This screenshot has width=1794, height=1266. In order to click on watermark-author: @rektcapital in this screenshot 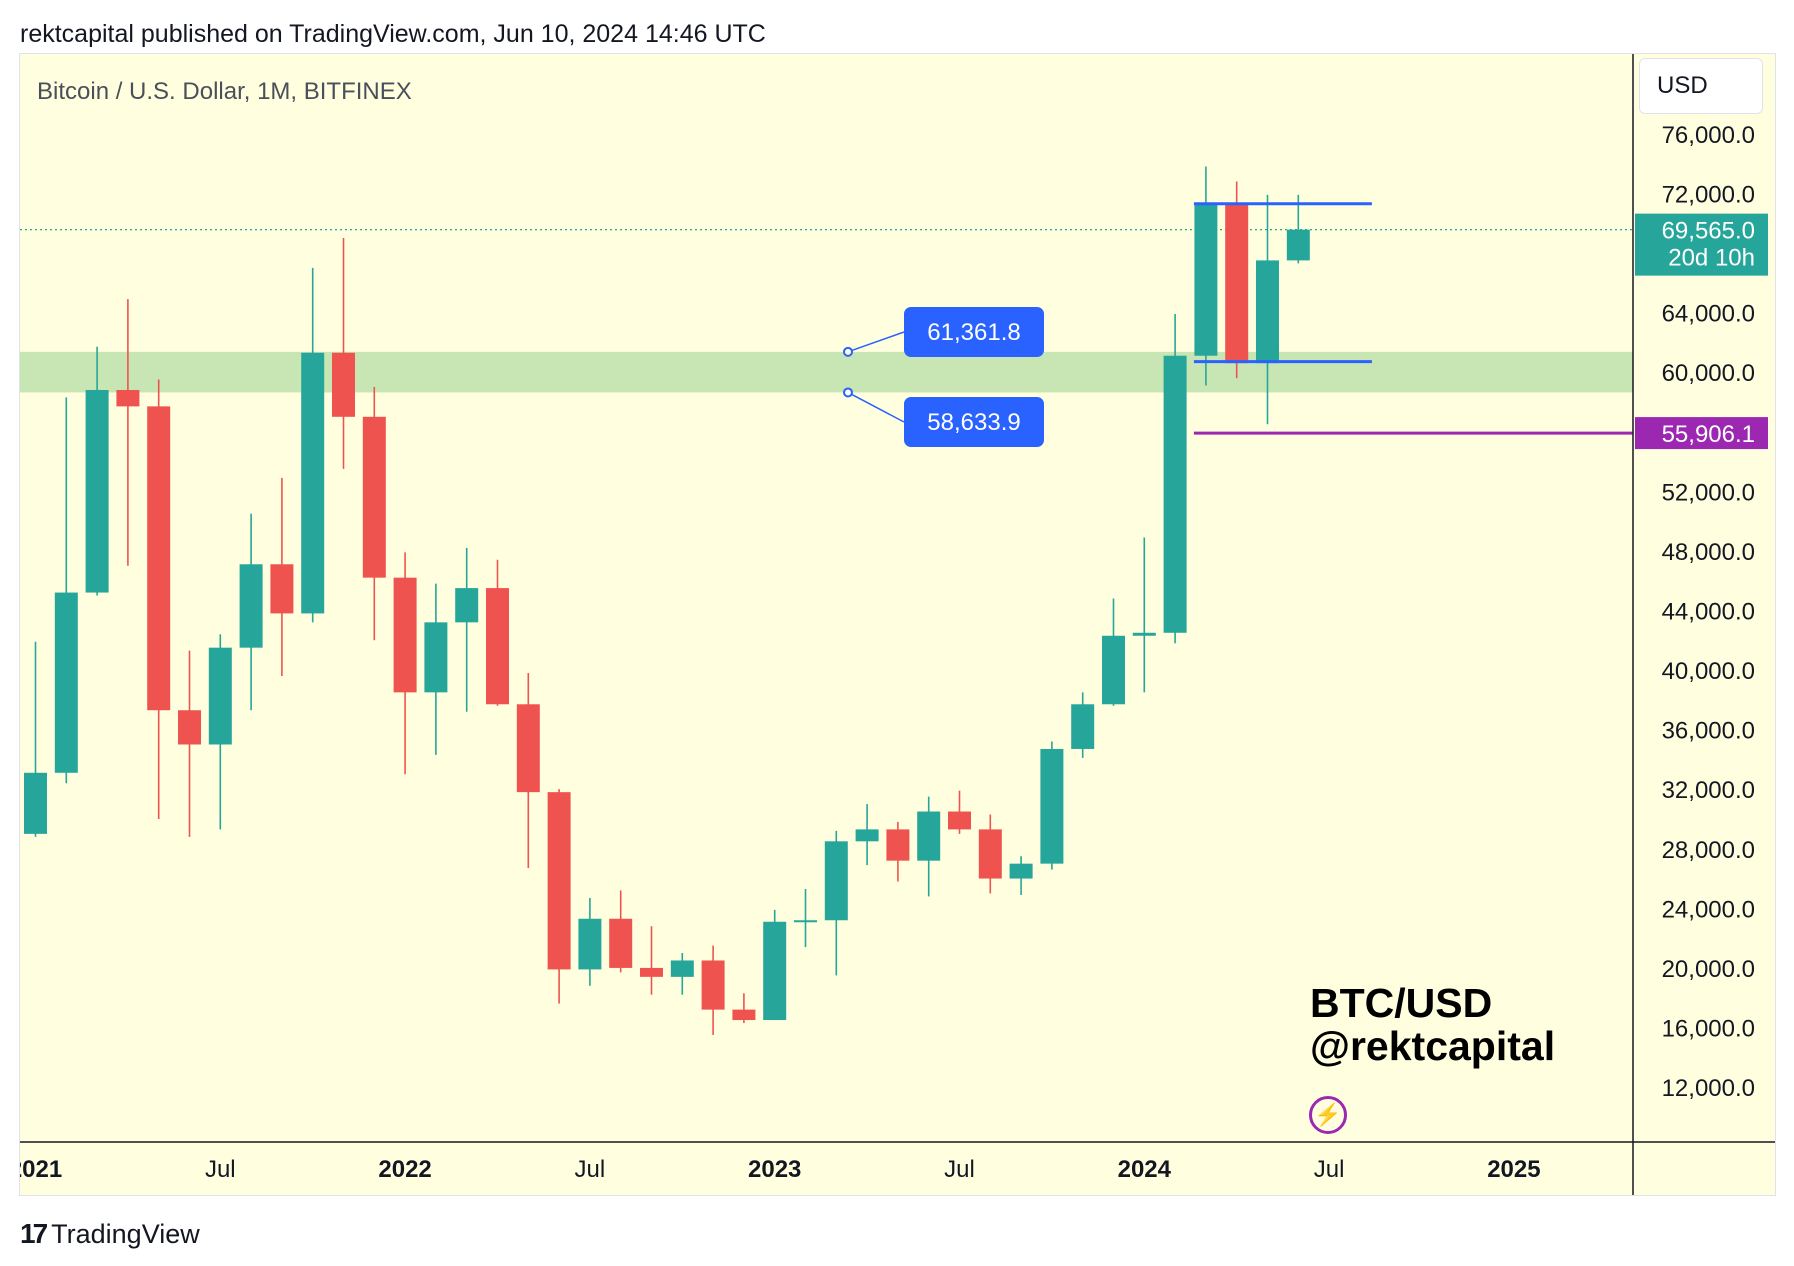, I will do `click(1433, 1046)`.